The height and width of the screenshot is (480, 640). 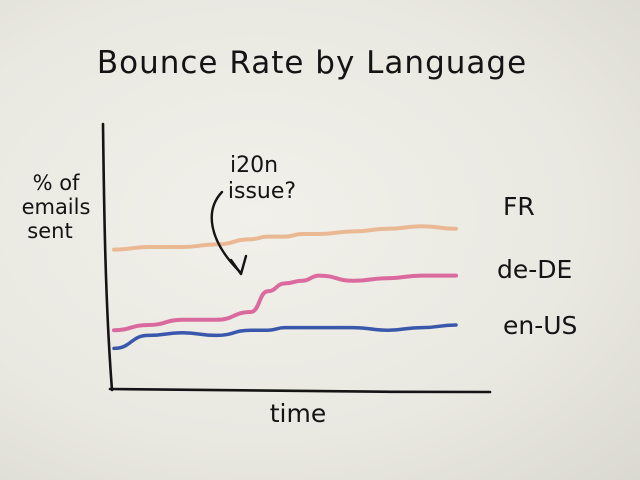 I want to click on series-line-en-us, so click(x=285, y=337).